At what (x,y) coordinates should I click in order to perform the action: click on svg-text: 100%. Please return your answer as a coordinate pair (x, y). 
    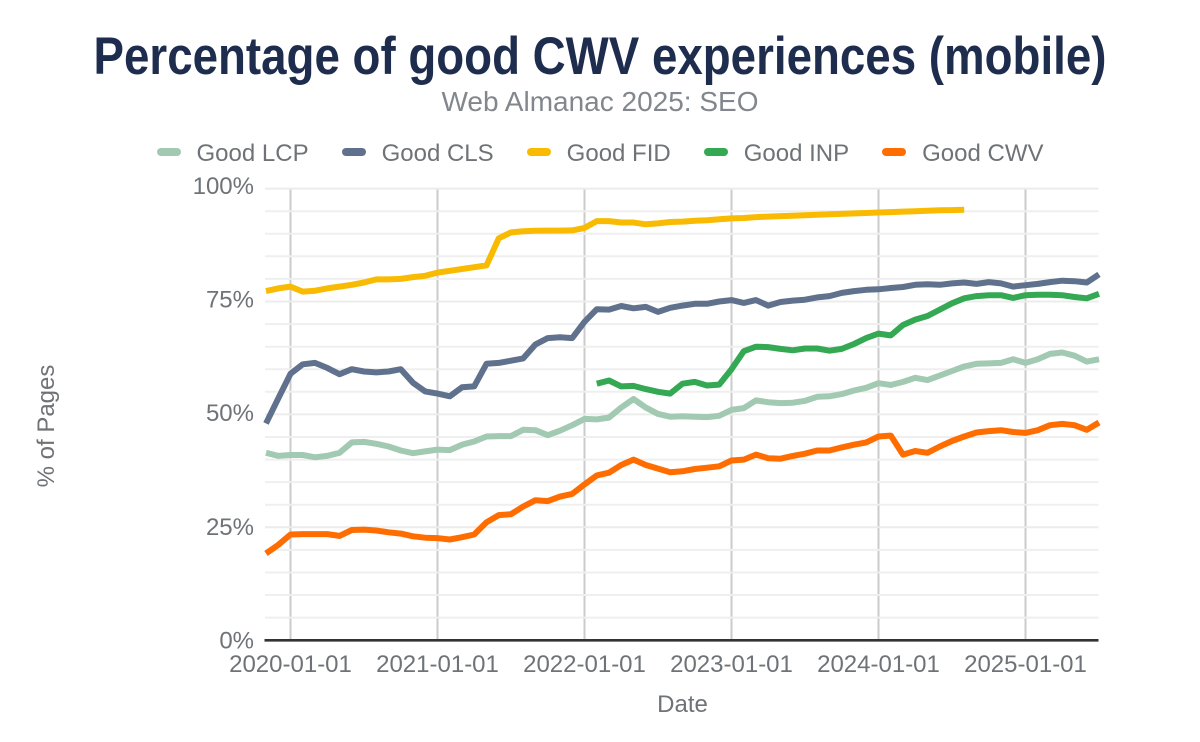
    Looking at the image, I should click on (223, 186).